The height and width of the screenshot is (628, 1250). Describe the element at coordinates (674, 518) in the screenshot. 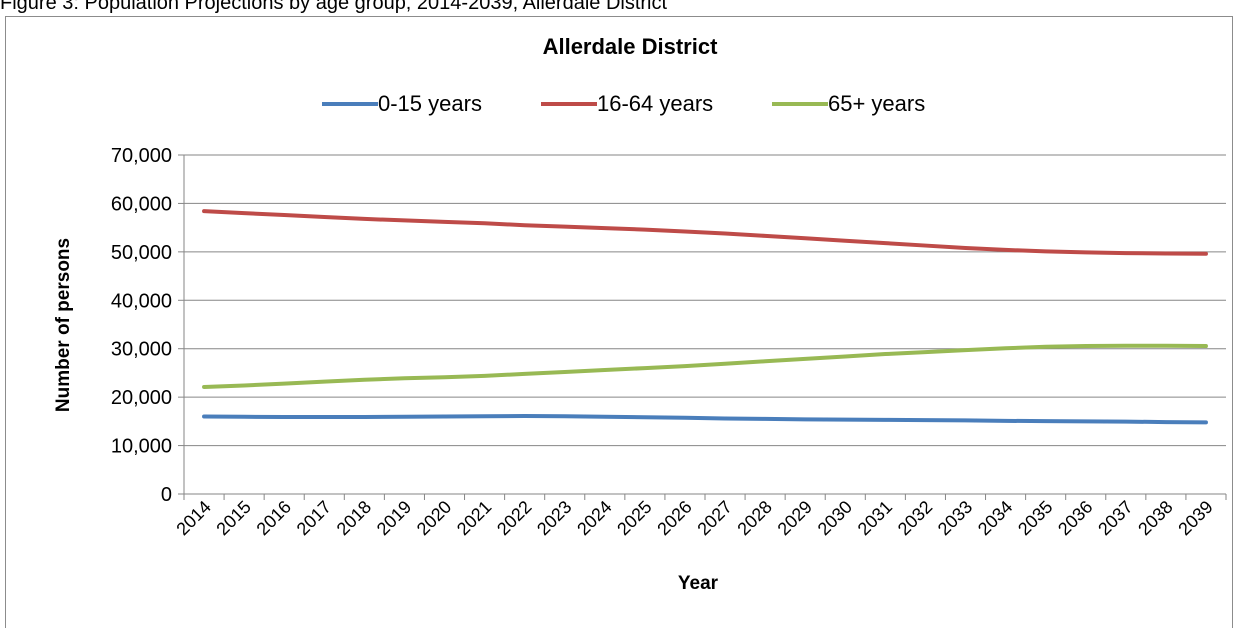

I see `x-tick-label: 2026` at that location.